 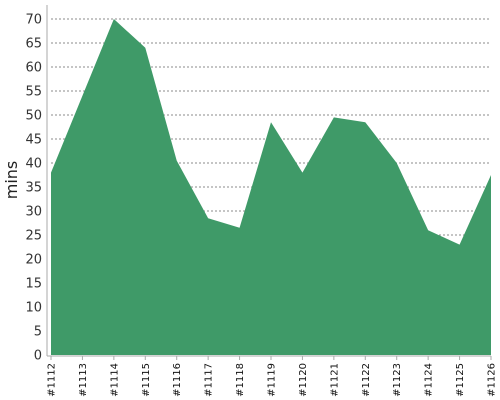 What do you see at coordinates (38, 356) in the screenshot?
I see `y-tick-label: 0` at bounding box center [38, 356].